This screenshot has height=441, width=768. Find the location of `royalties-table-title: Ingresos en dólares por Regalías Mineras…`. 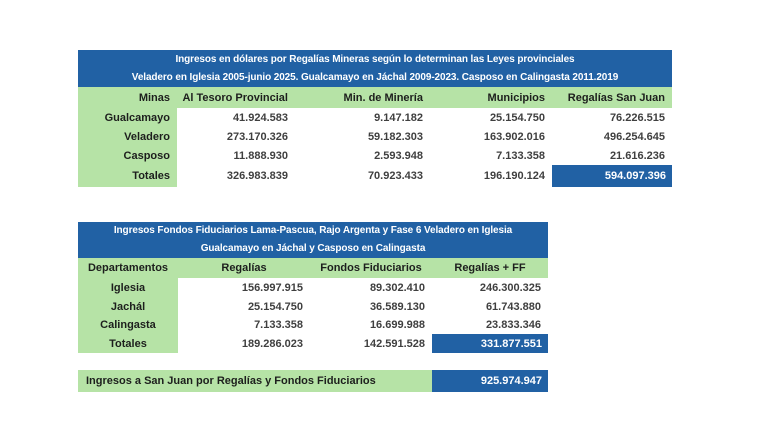

royalties-table-title: Ingresos en dólares por Regalías Mineras… is located at coordinates (375, 68).